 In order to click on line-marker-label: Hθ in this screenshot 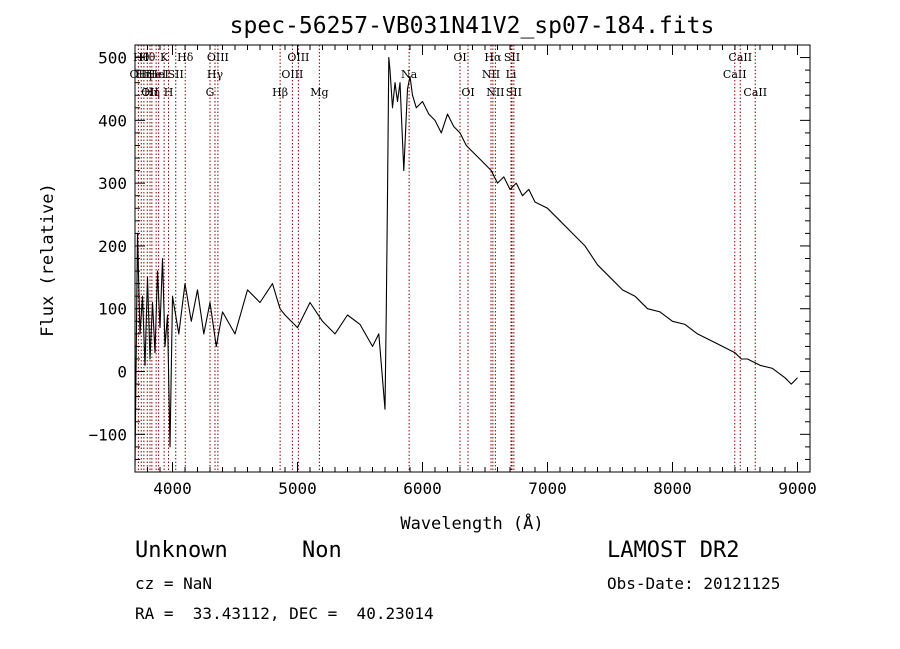, I will do `click(147, 57)`.